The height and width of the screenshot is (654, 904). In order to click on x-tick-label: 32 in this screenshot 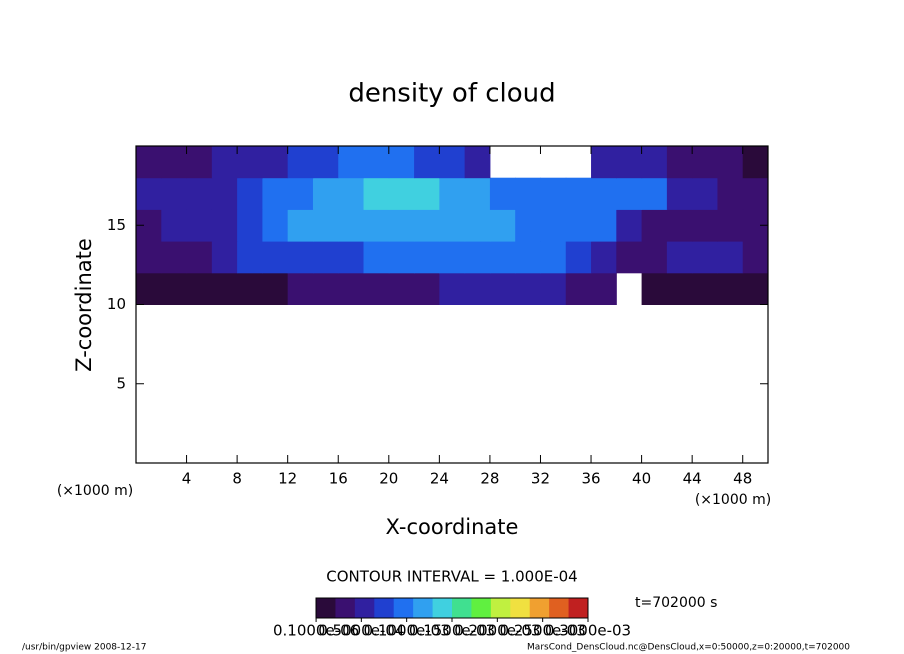, I will do `click(540, 479)`.